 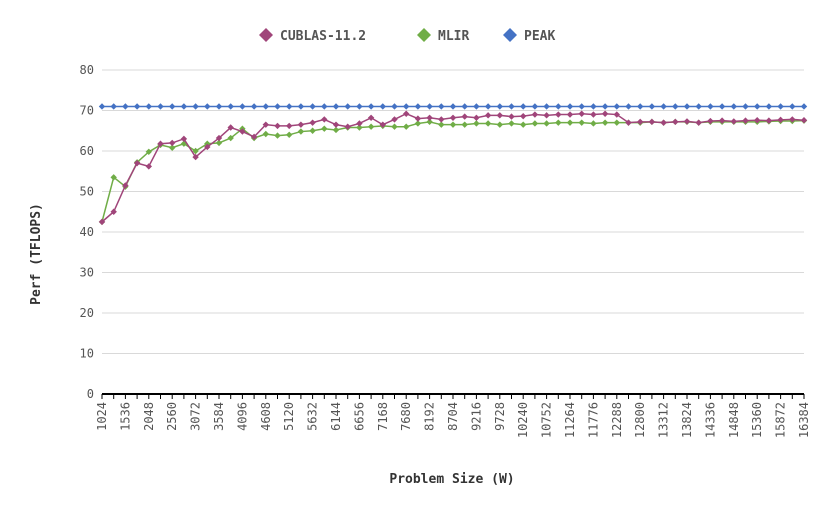 What do you see at coordinates (219, 416) in the screenshot?
I see `x-tick-label: 3584` at bounding box center [219, 416].